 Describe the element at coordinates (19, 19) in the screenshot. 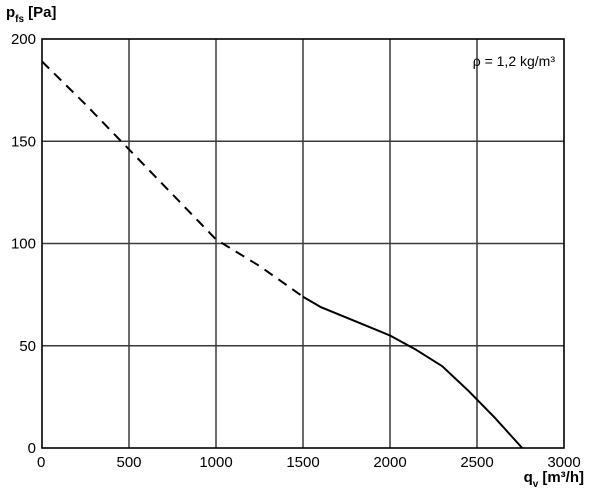

I see `y-axis-subscript: fs` at that location.